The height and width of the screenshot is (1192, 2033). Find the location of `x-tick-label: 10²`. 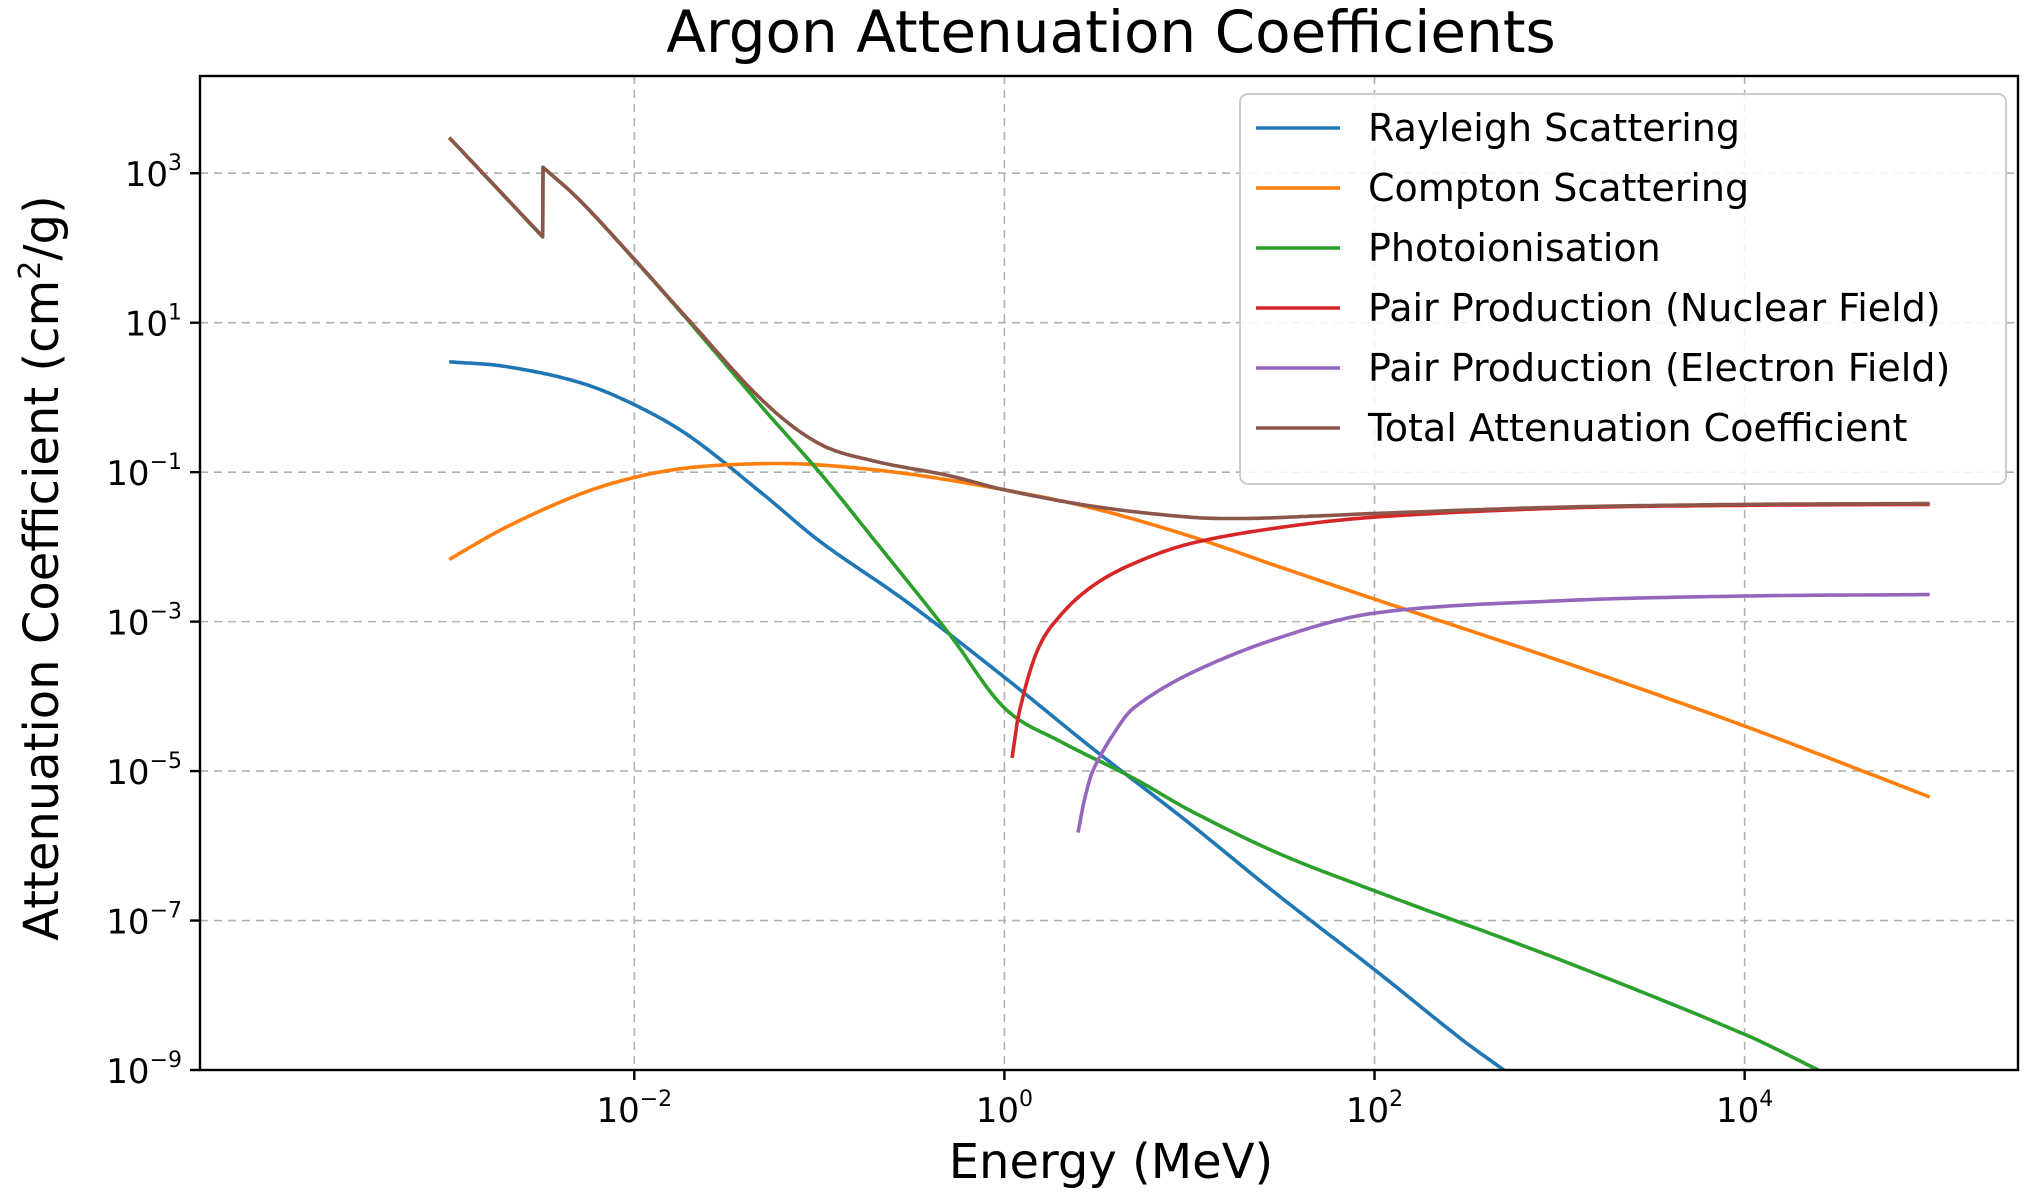

x-tick-label: 10² is located at coordinates (1374, 1109).